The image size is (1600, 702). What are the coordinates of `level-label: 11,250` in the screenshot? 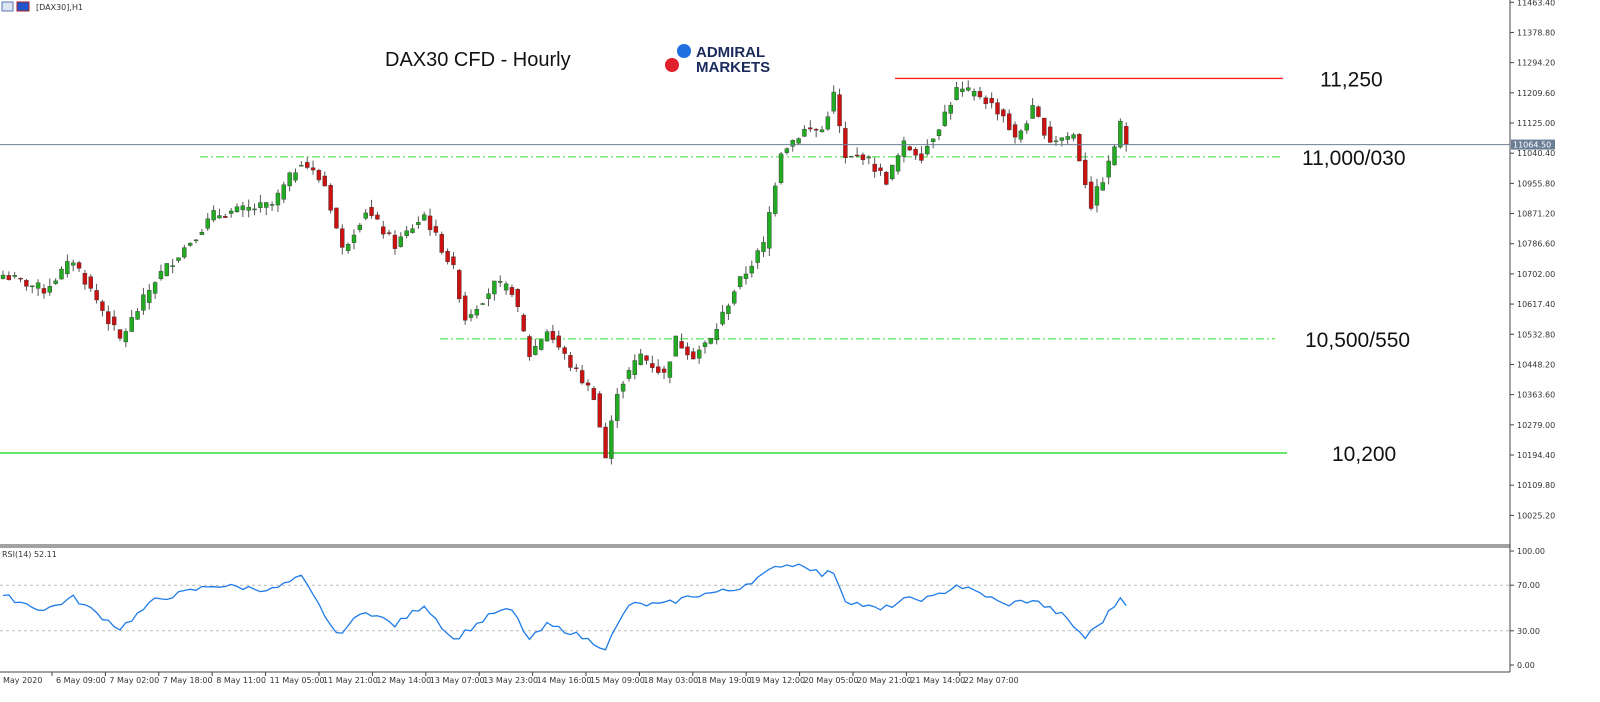 It's located at (1351, 79).